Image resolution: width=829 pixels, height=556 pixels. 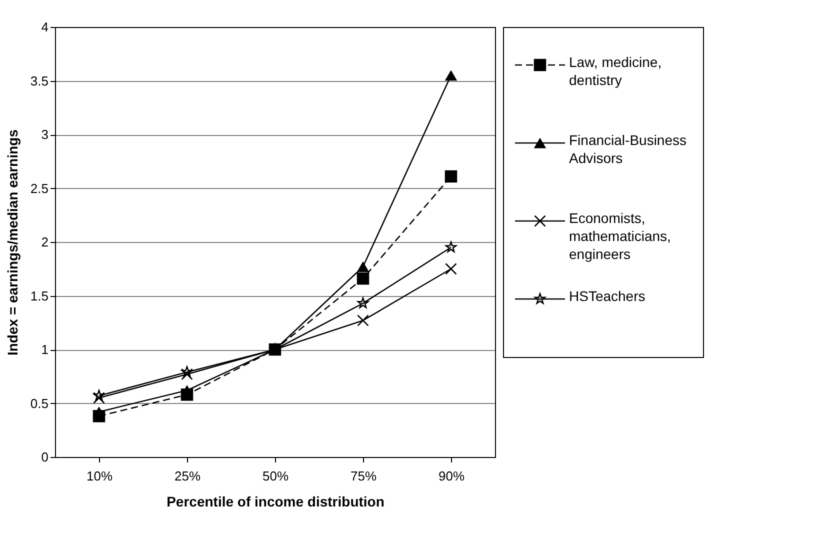 What do you see at coordinates (187, 476) in the screenshot?
I see `x-tick-label: 25%` at bounding box center [187, 476].